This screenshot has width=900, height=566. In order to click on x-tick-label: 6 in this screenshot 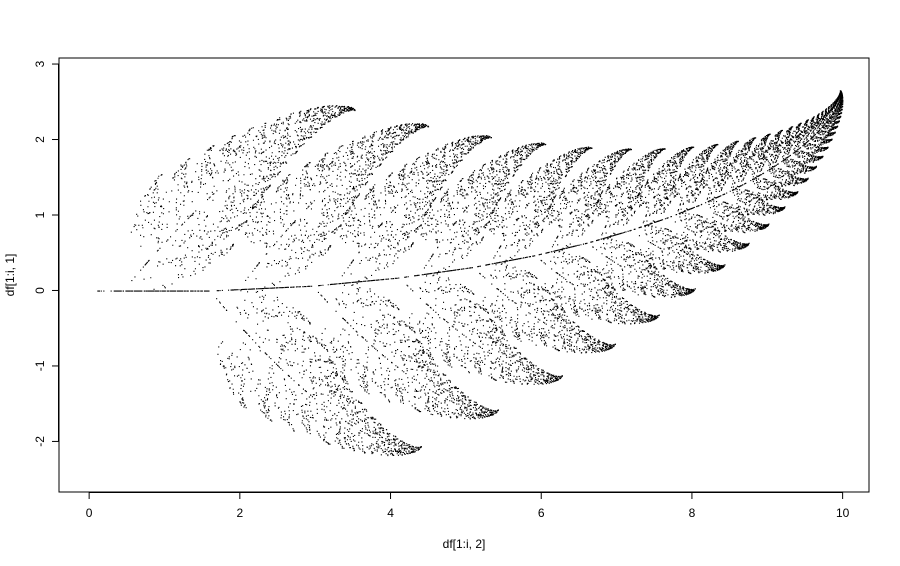, I will do `click(541, 513)`.